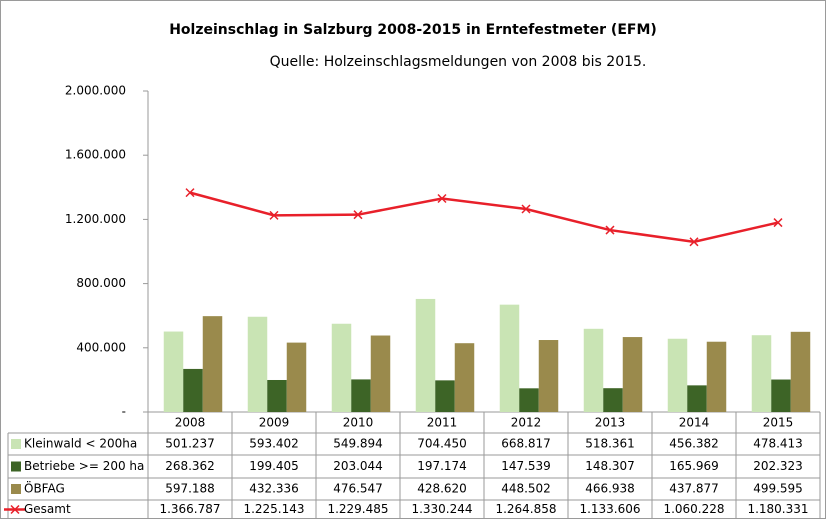  Describe the element at coordinates (101, 283) in the screenshot. I see `y-tick-label: 800.000` at that location.